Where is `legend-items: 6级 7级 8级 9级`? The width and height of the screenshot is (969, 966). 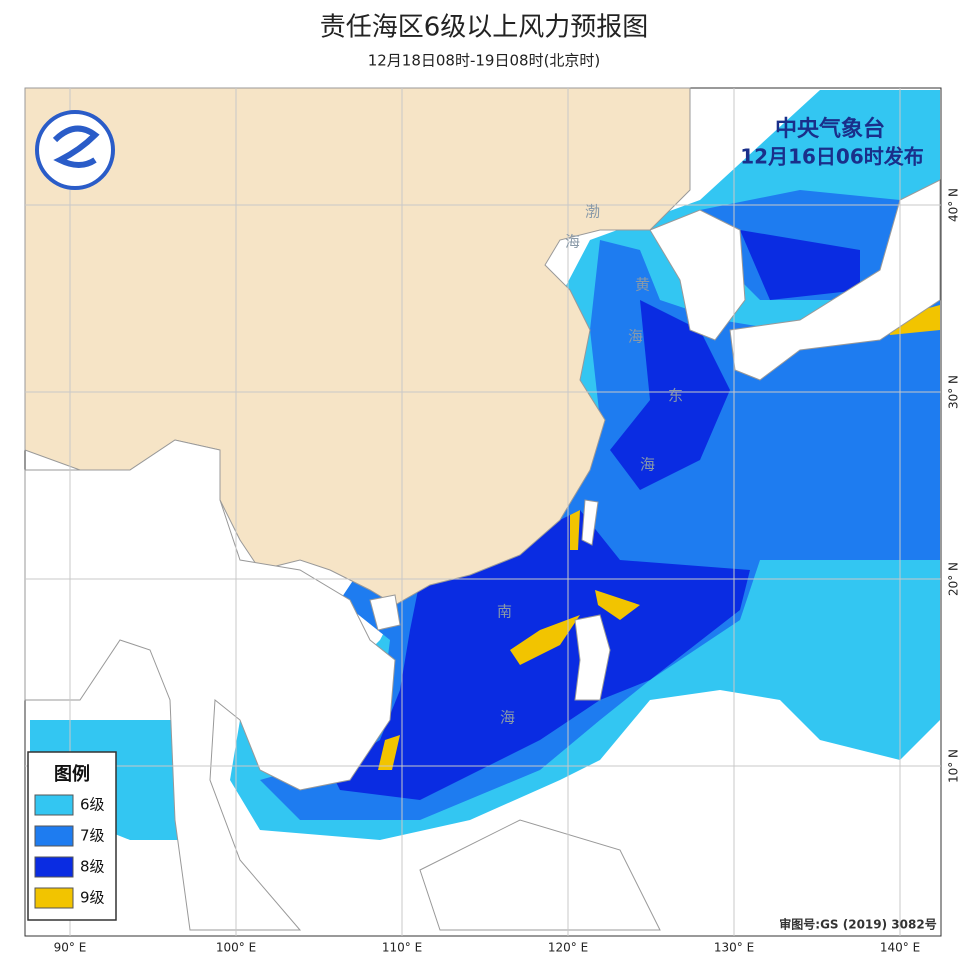
legend-items: 6级 7级 8级 9级 is located at coordinates (69, 851).